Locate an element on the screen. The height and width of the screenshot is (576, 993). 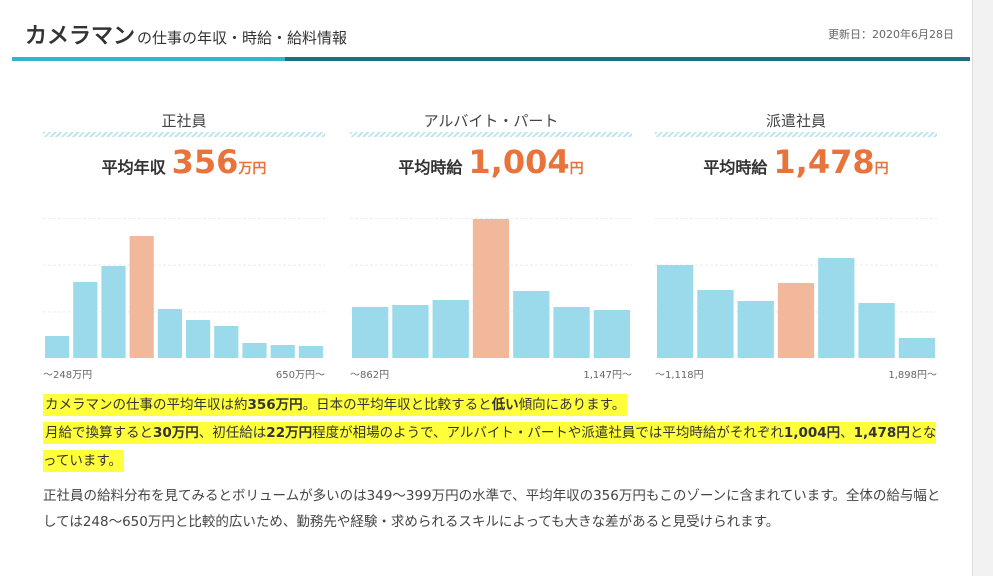
panel: アルバイト・パート平均時給 1,004円 ～862円 1,147円～ is located at coordinates (491, 245).